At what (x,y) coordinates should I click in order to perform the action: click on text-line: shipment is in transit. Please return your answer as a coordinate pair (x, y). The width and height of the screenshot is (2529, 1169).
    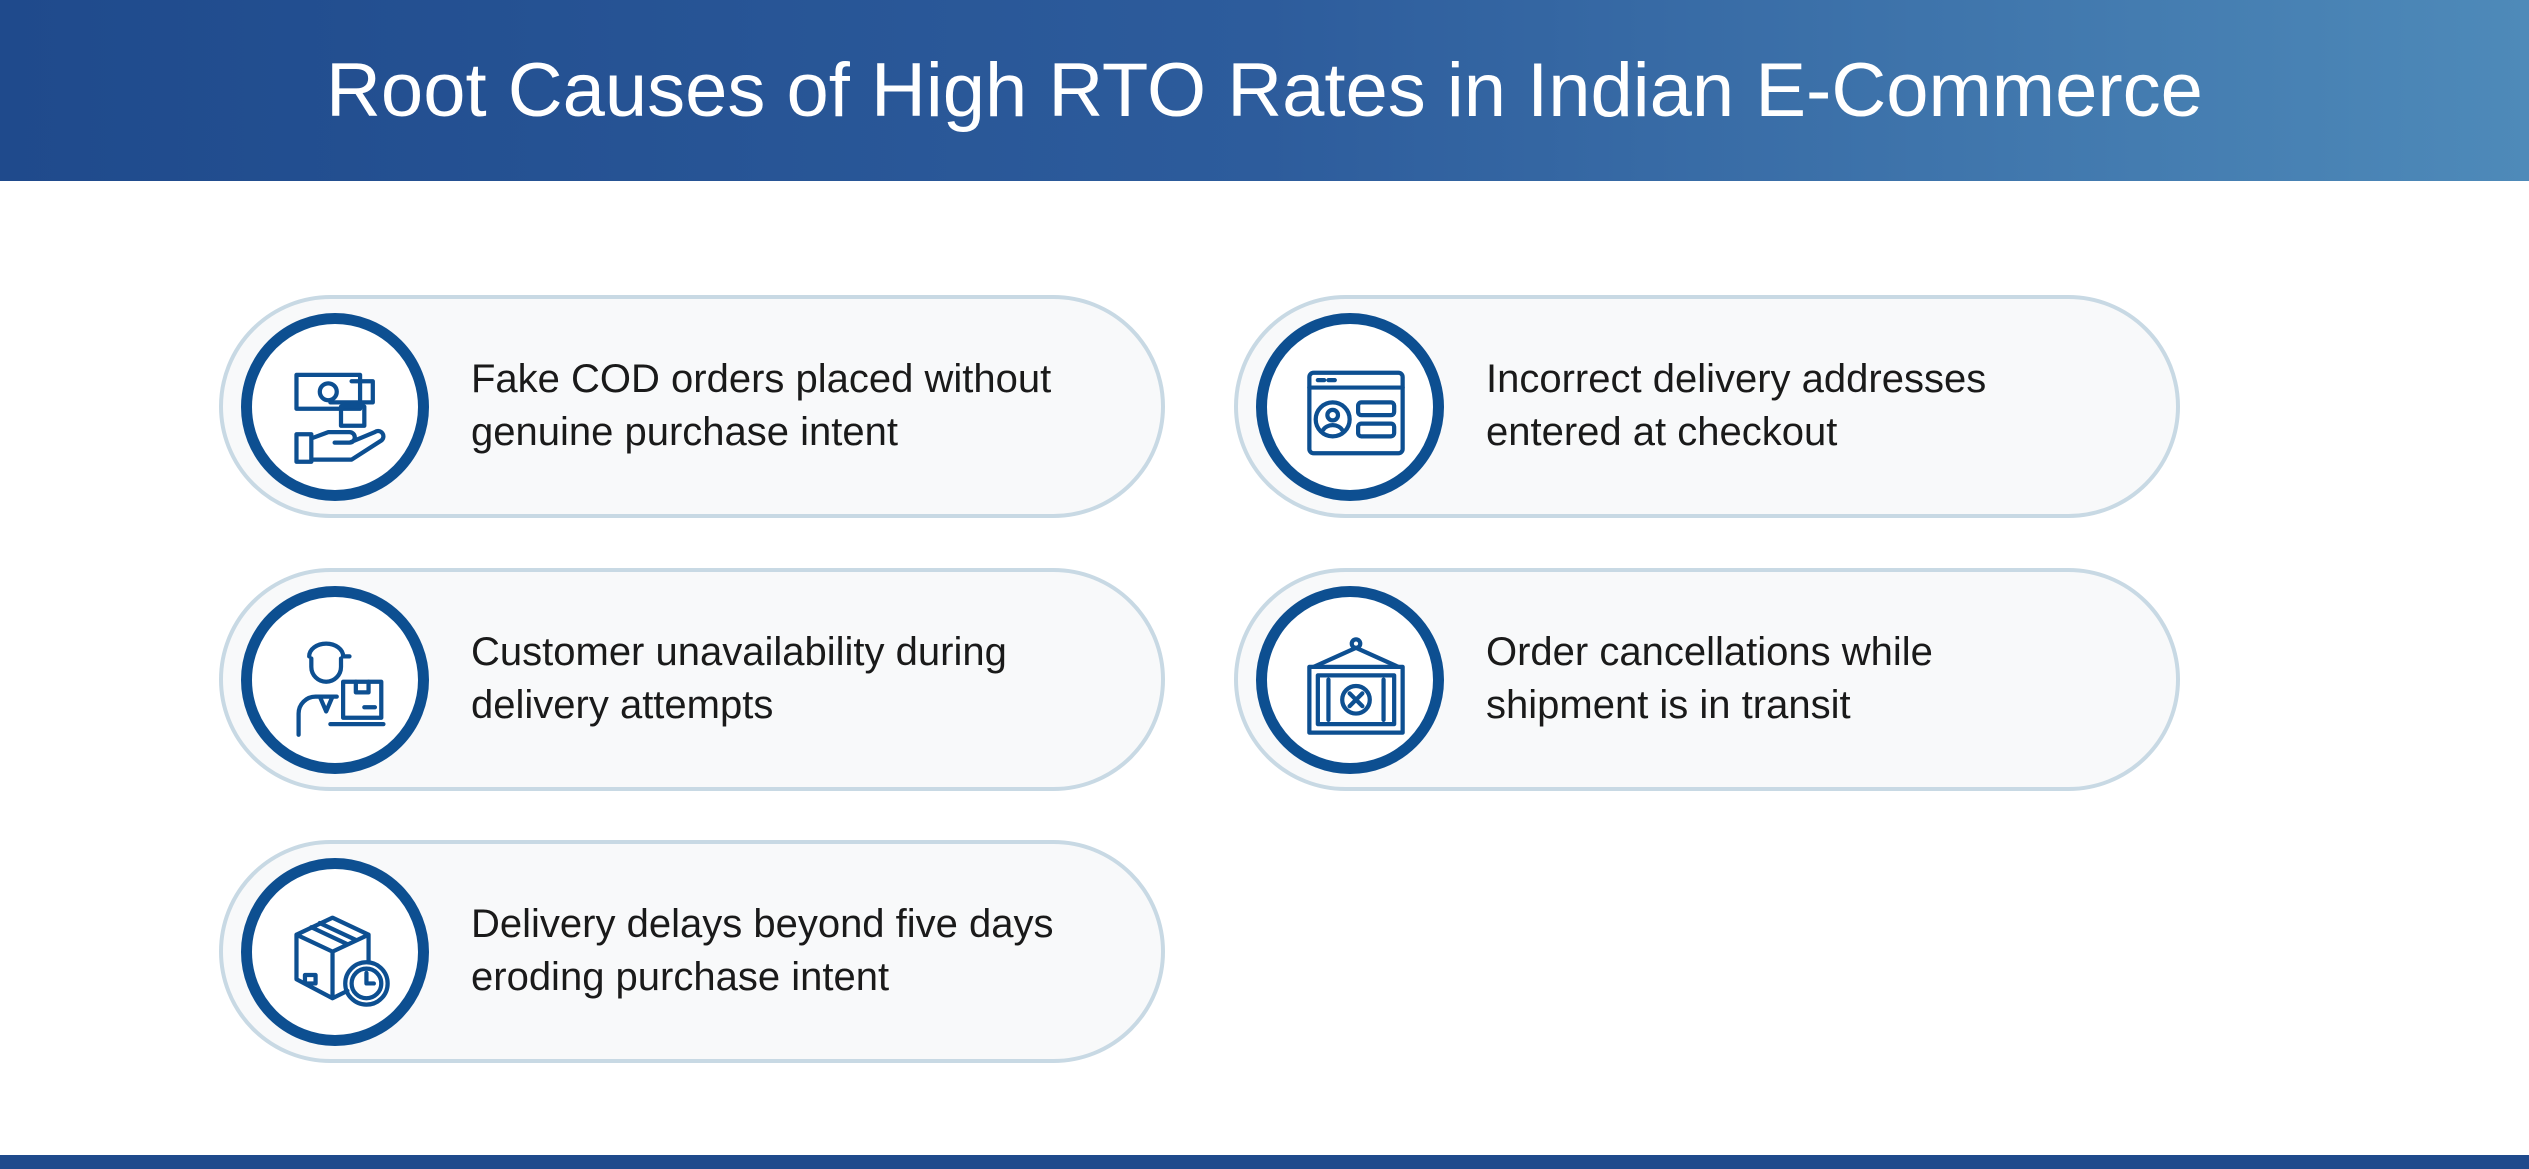
    Looking at the image, I should click on (1668, 705).